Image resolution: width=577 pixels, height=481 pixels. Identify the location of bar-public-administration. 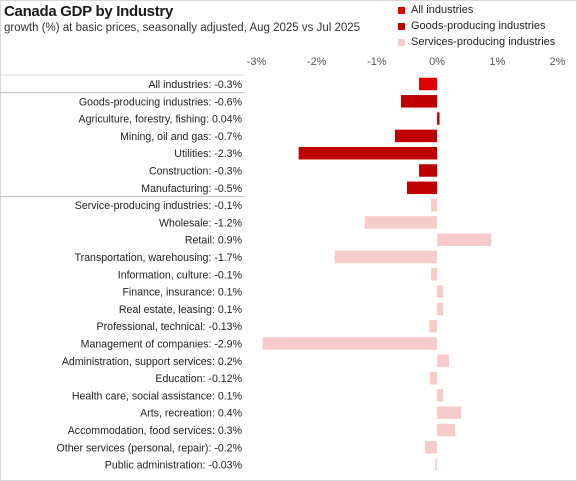
(436, 464).